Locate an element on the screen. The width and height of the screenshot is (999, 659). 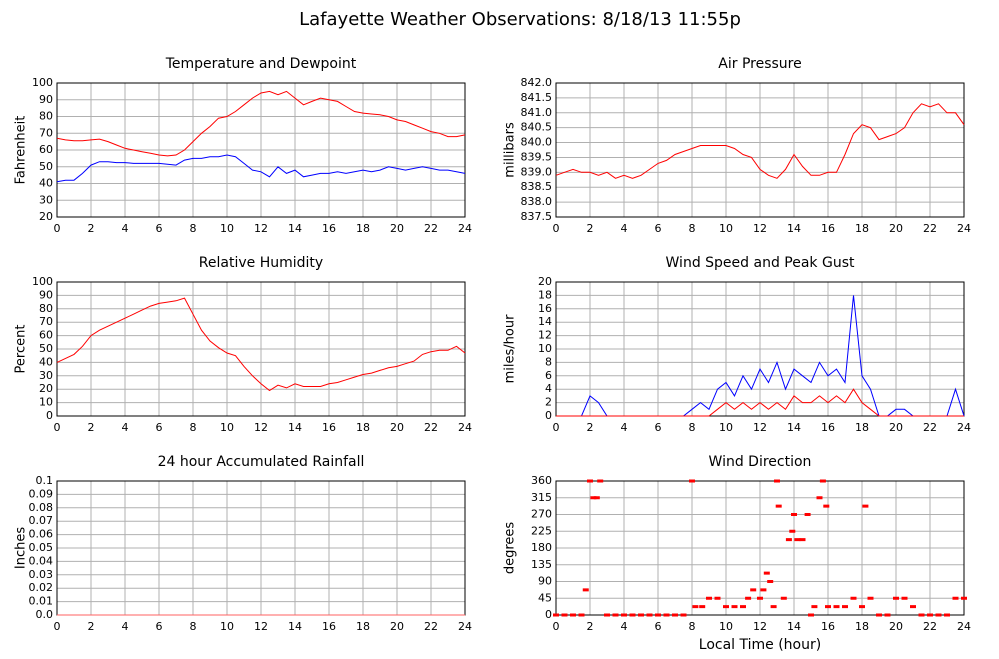
y-tick-label: 838.0 is located at coordinates (537, 201).